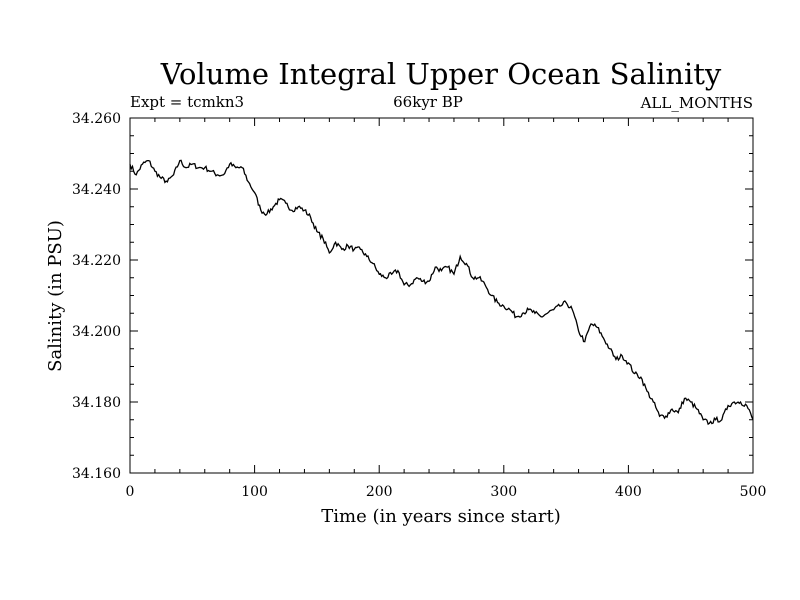  What do you see at coordinates (96, 296) in the screenshot?
I see `y-tick-labels: 34.160 34.180 34.200 34.220 34.240 34.260` at bounding box center [96, 296].